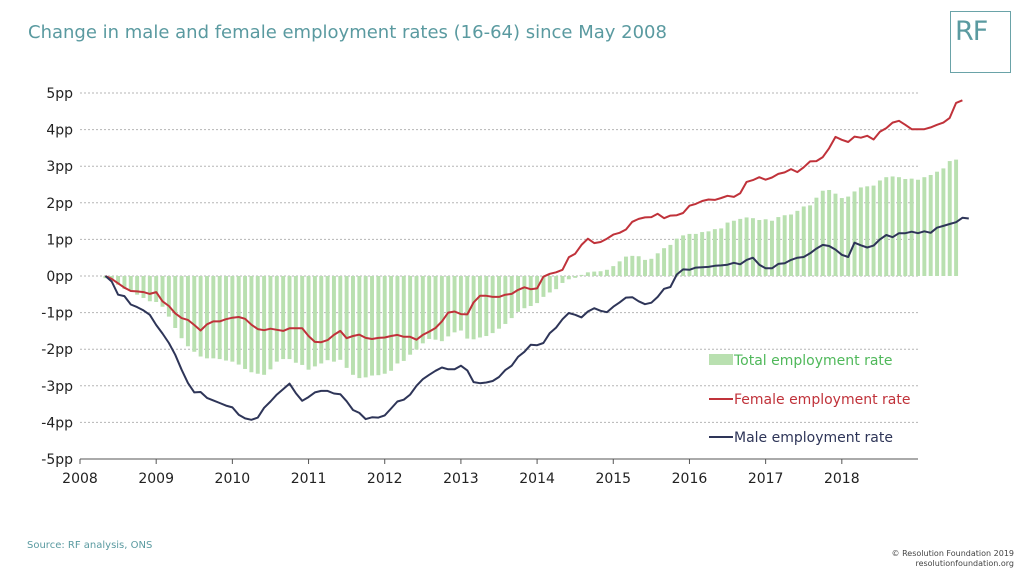  Describe the element at coordinates (59, 131) in the screenshot. I see `y-tick-label: 4pp` at that location.